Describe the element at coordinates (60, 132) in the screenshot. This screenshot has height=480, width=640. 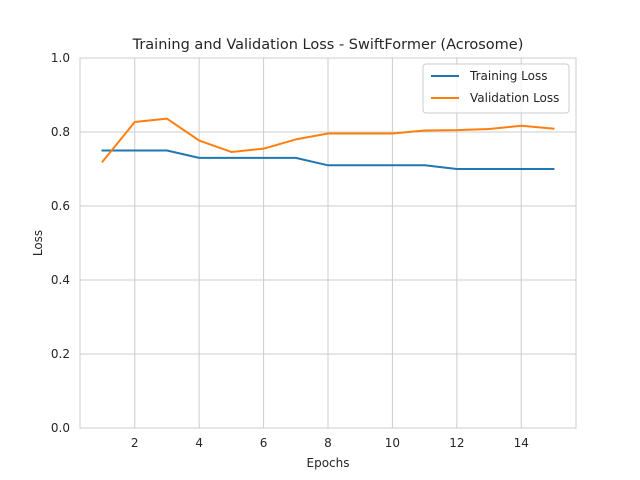
I see `y-tick-label: 0.8` at that location.